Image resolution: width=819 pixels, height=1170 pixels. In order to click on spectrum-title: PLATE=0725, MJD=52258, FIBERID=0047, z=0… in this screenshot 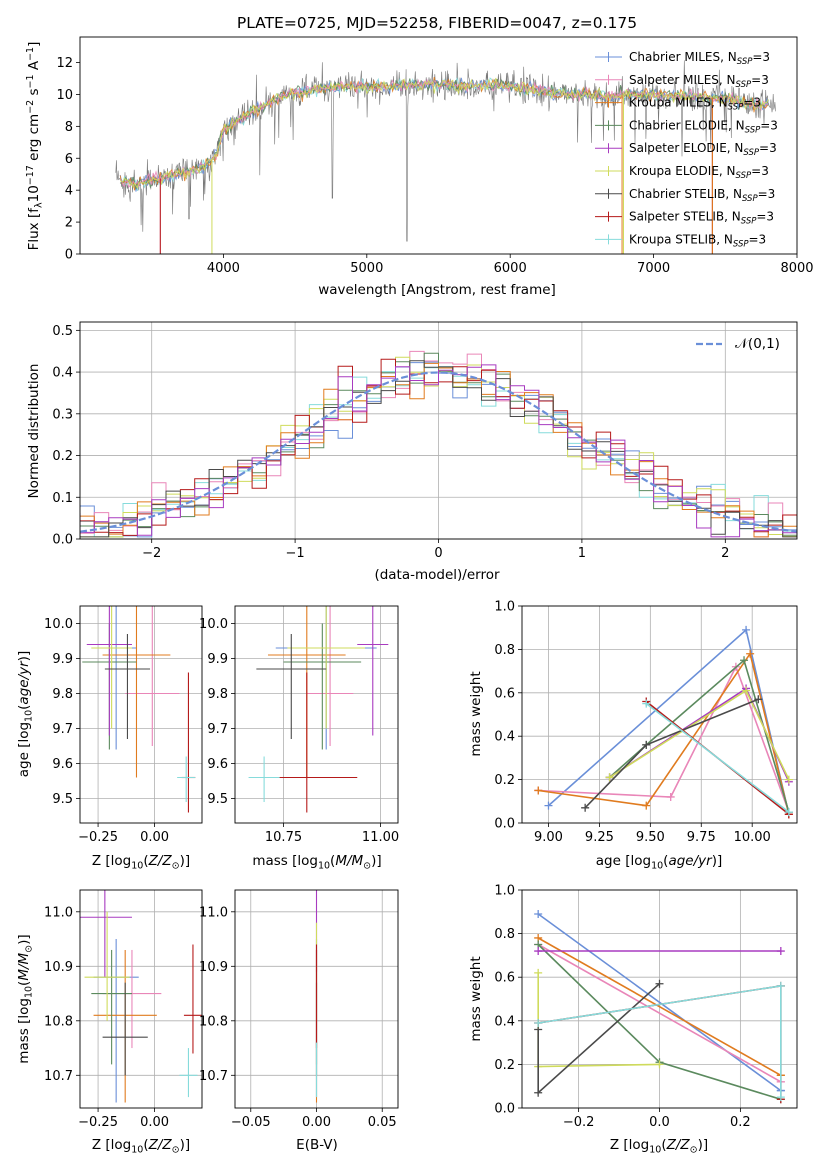, I will do `click(437, 23)`.